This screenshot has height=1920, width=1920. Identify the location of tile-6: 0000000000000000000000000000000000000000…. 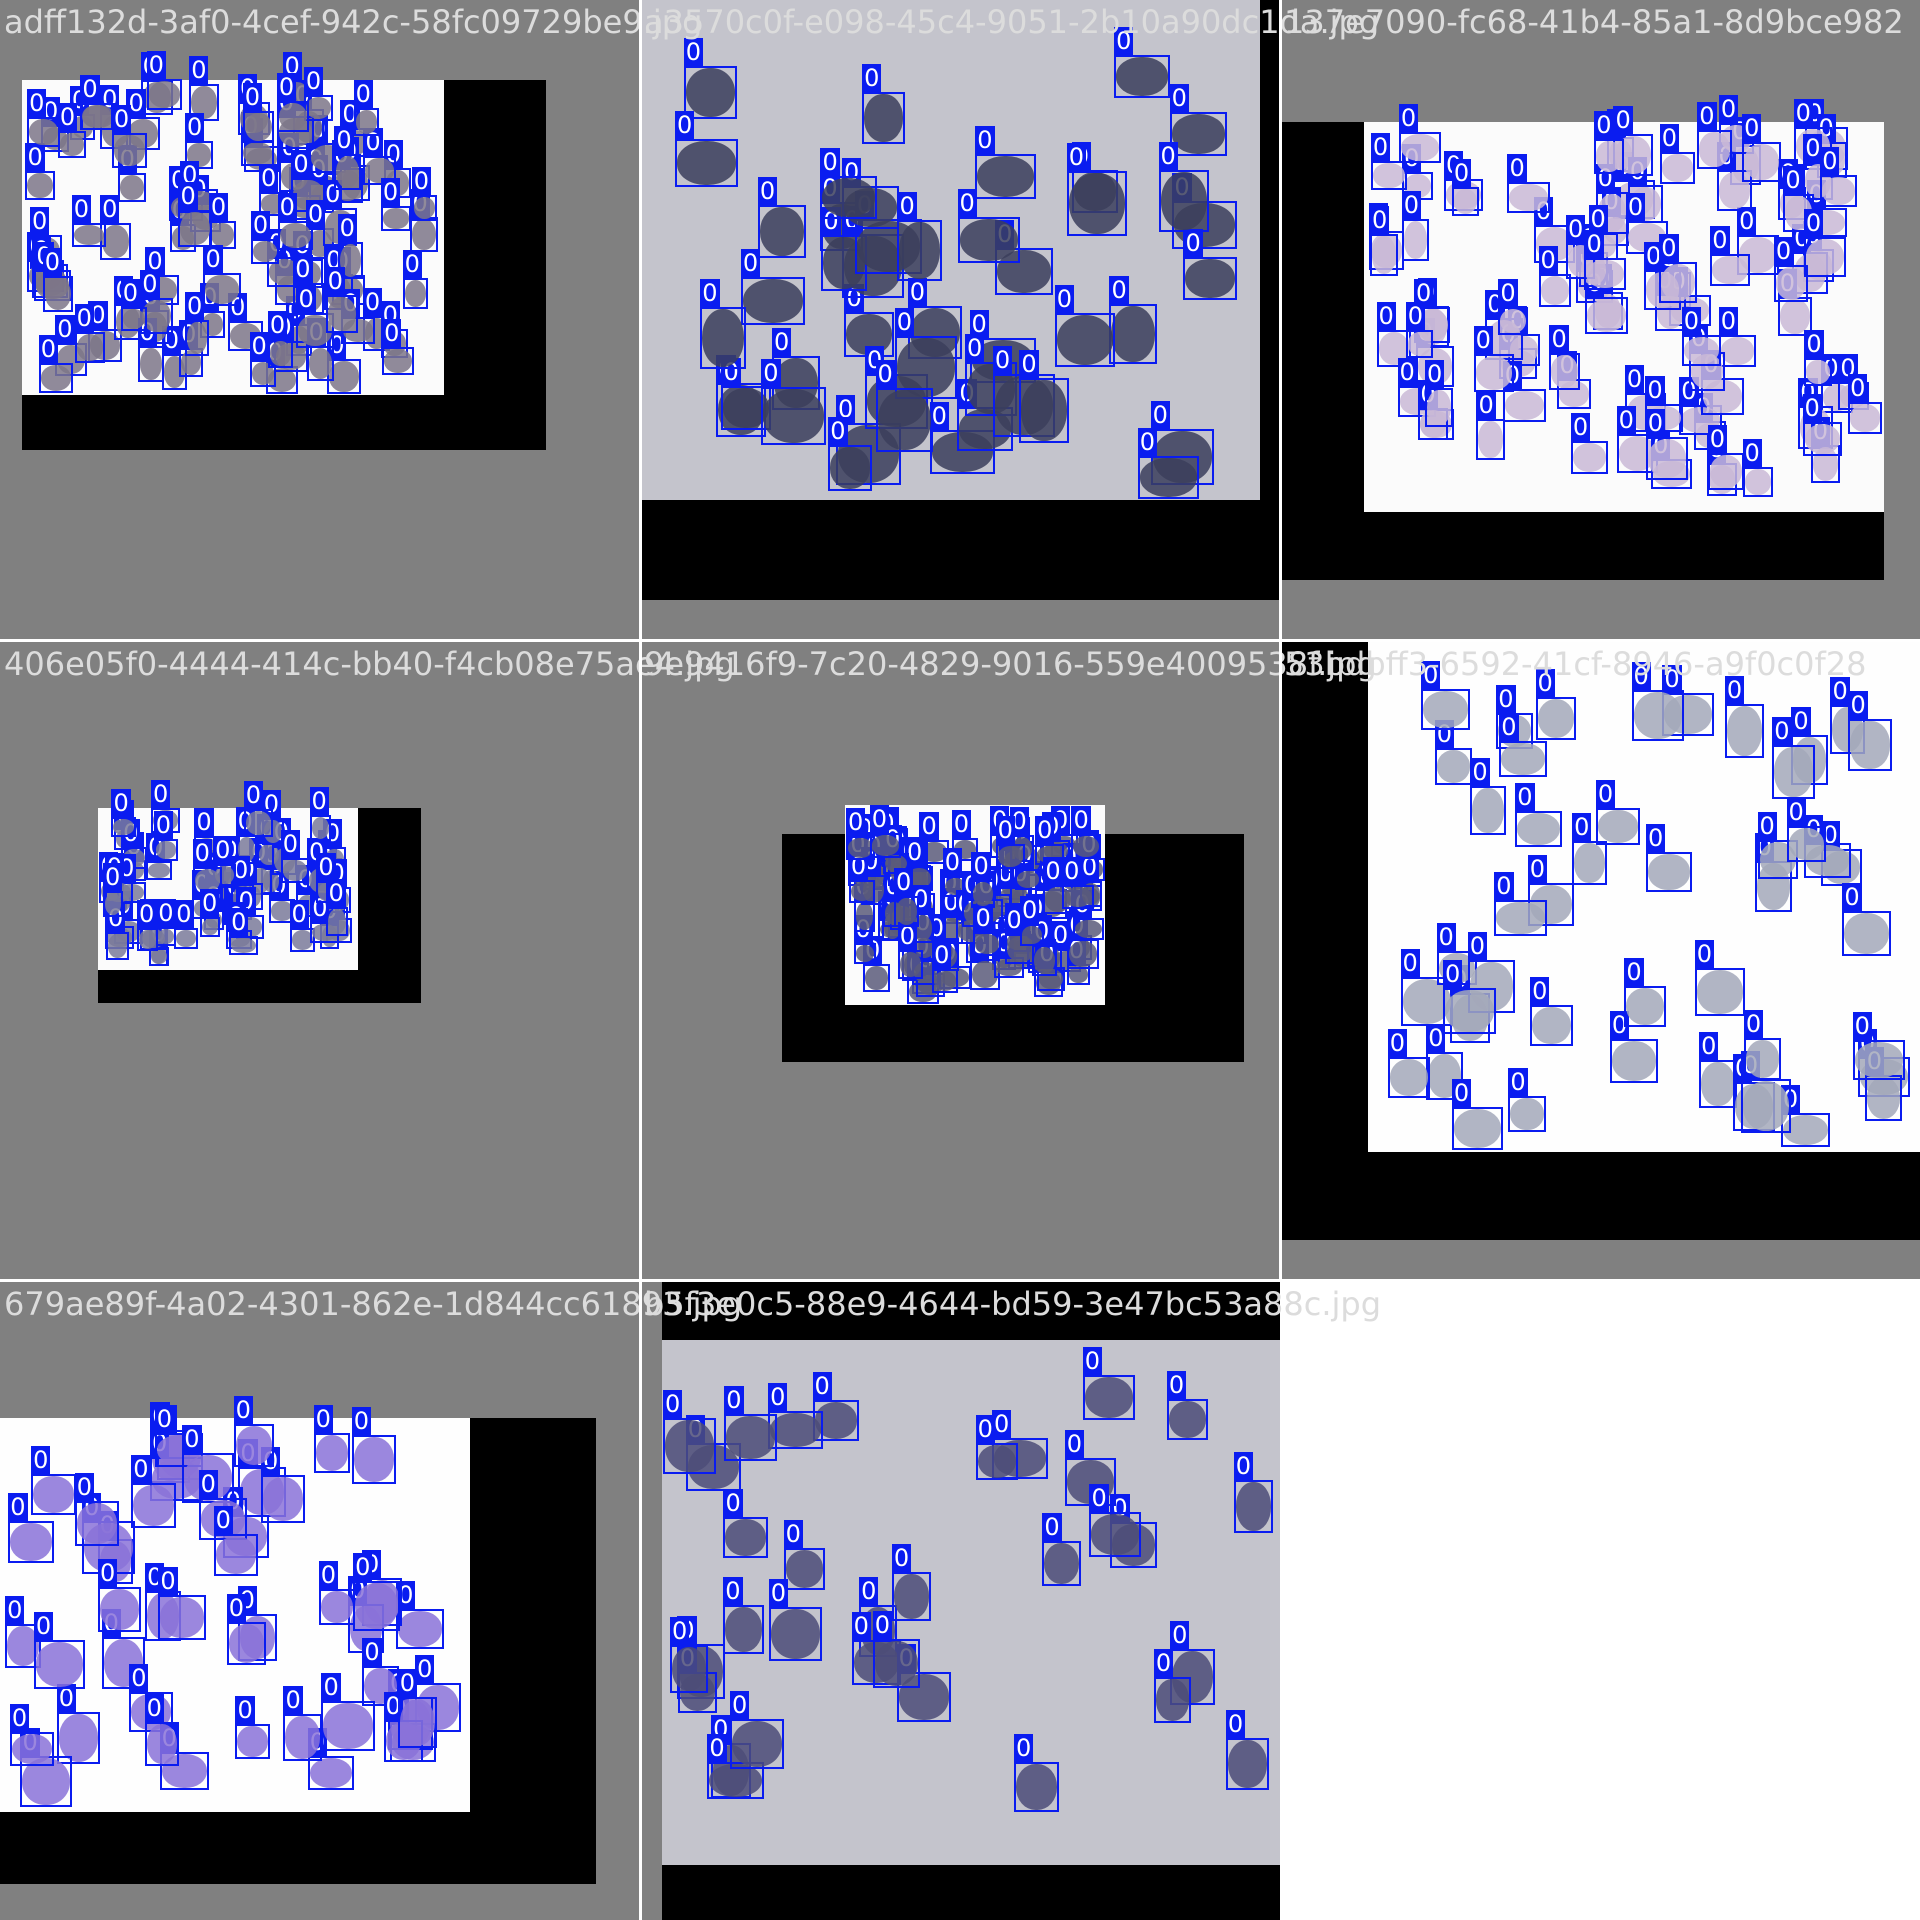
(1600, 960).